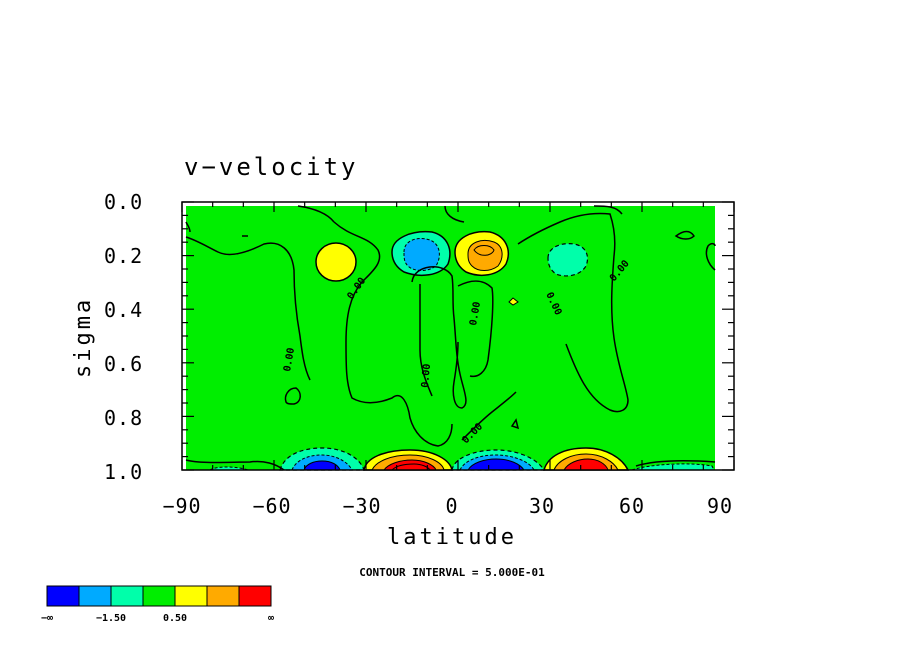 The height and width of the screenshot is (654, 904). Describe the element at coordinates (408, 460) in the screenshot. I see `feature-positive-surface-center-left` at that location.